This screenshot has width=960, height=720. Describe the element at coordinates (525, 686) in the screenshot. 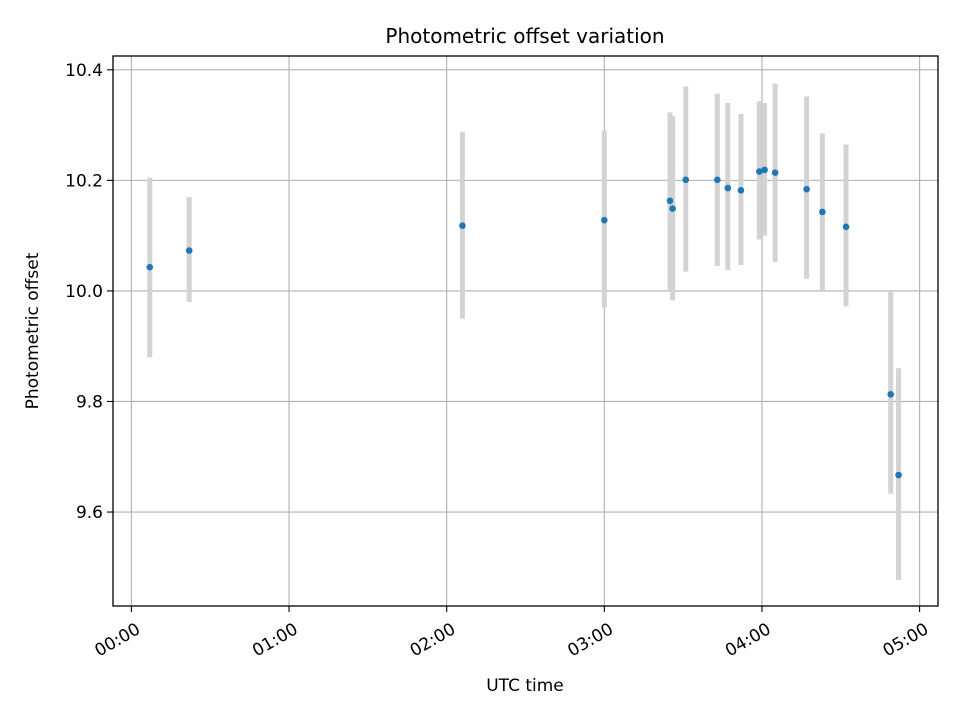

I see `x-axis-label: UTC time` at that location.